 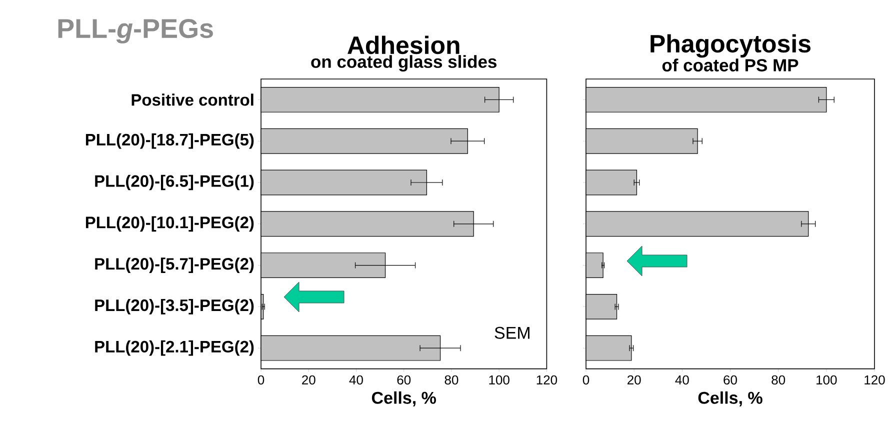 I want to click on annotation: SEM, so click(x=512, y=332).